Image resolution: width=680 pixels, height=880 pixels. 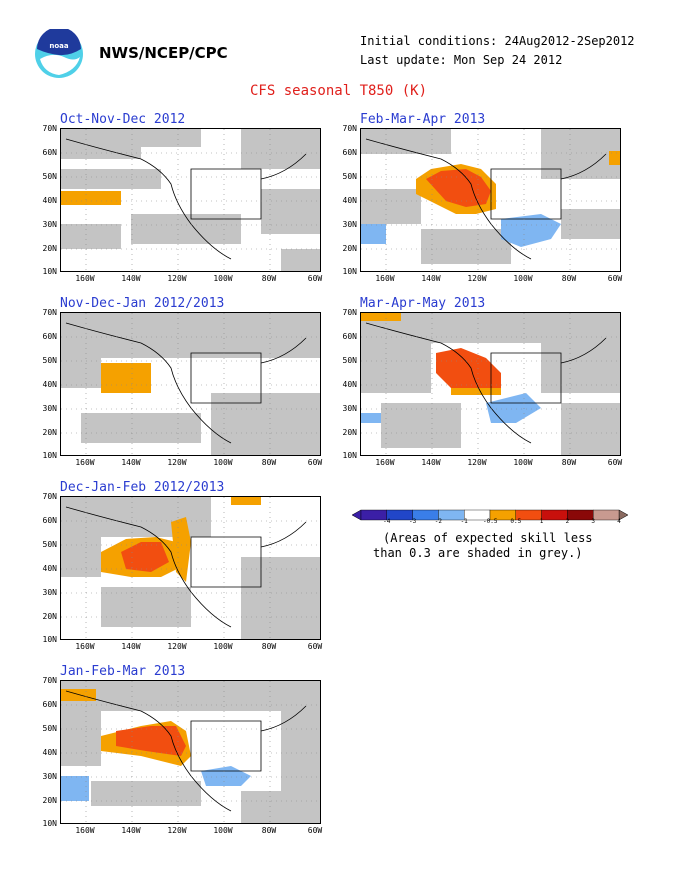 I want to click on noaa-logo-icon: noaa, so click(x=59, y=53).